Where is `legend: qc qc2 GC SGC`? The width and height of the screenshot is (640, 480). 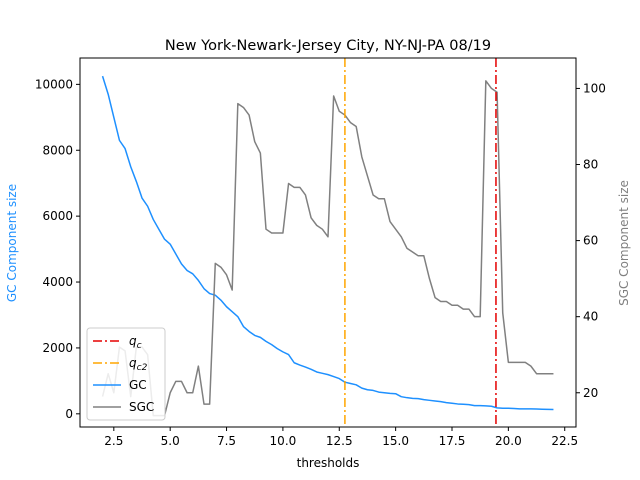
legend: qc qc2 GC SGC is located at coordinates (126, 374).